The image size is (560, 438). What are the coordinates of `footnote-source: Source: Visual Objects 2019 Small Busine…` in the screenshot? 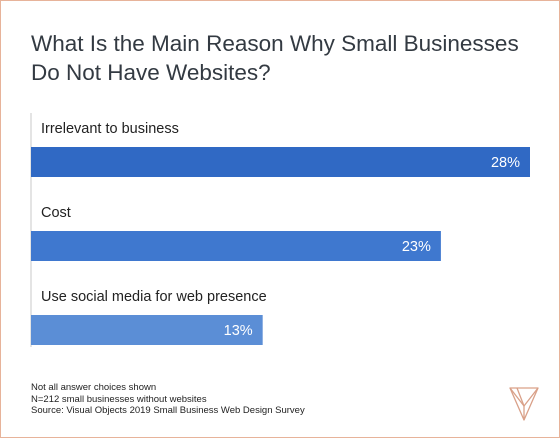 It's located at (168, 410).